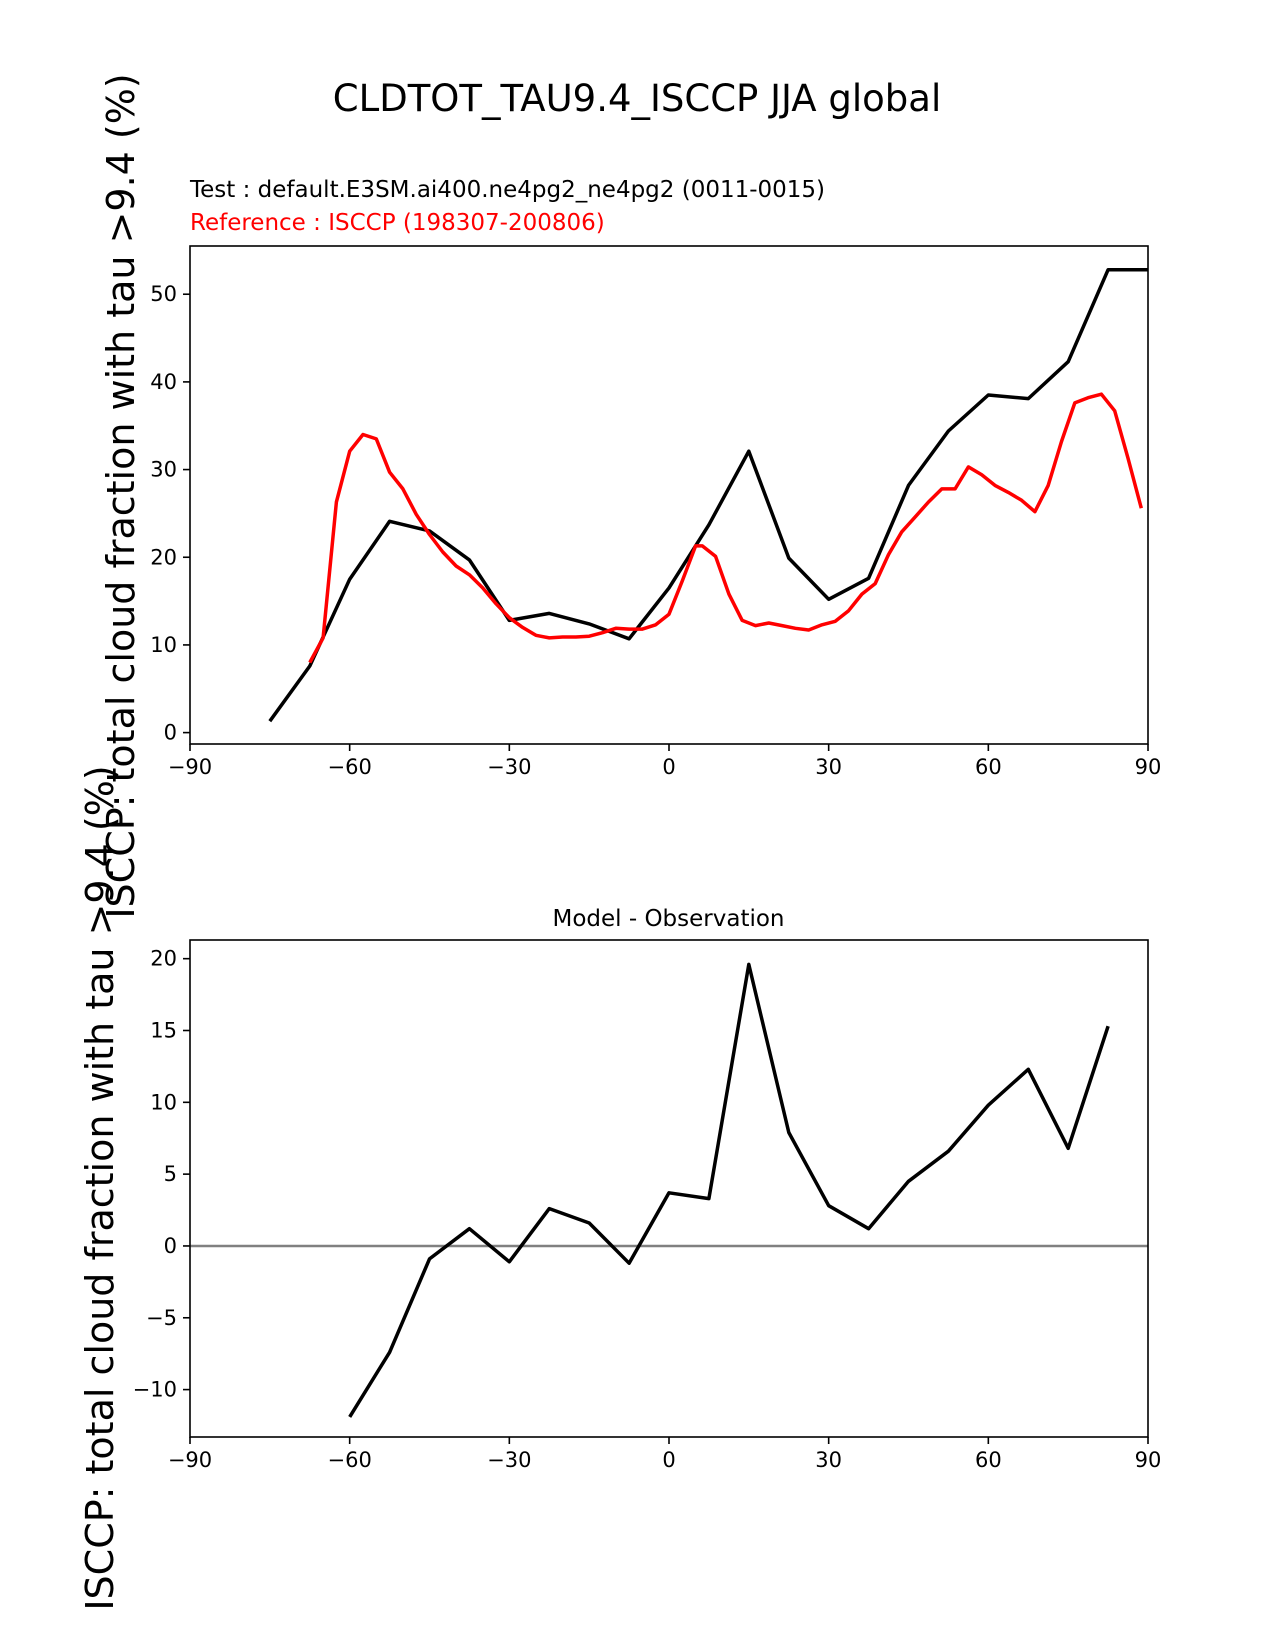 The height and width of the screenshot is (1650, 1275). What do you see at coordinates (509, 767) in the screenshot?
I see `top-xtick-label: −30` at bounding box center [509, 767].